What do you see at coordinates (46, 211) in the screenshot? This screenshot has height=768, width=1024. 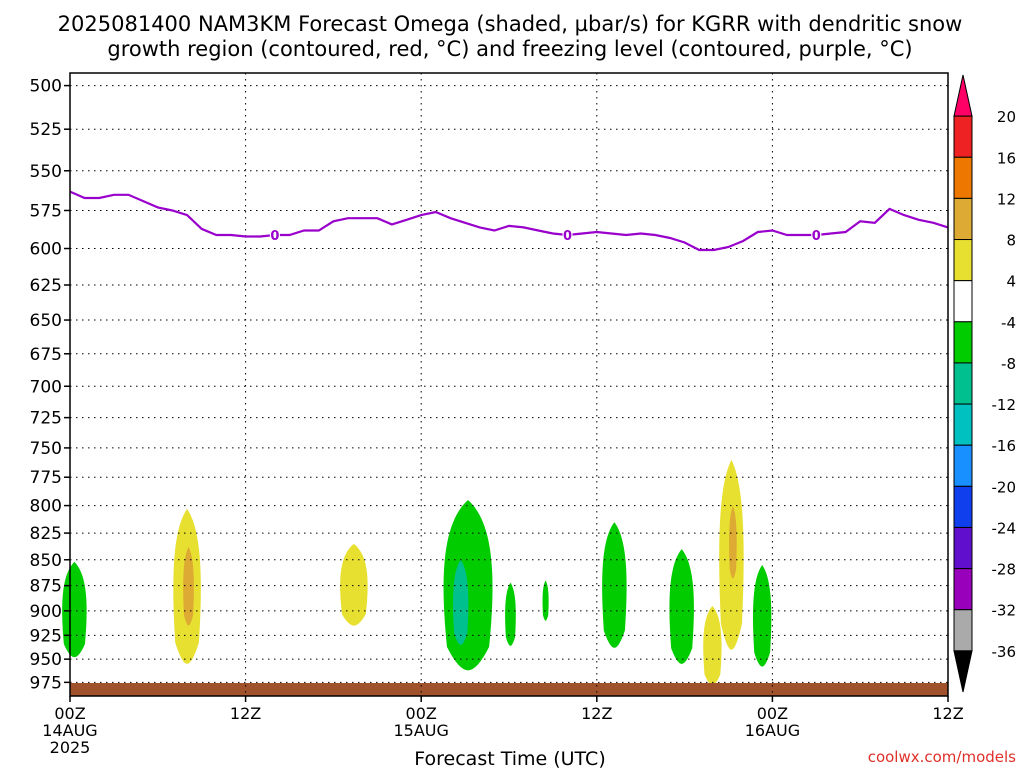 I see `y-tick-label: 575` at bounding box center [46, 211].